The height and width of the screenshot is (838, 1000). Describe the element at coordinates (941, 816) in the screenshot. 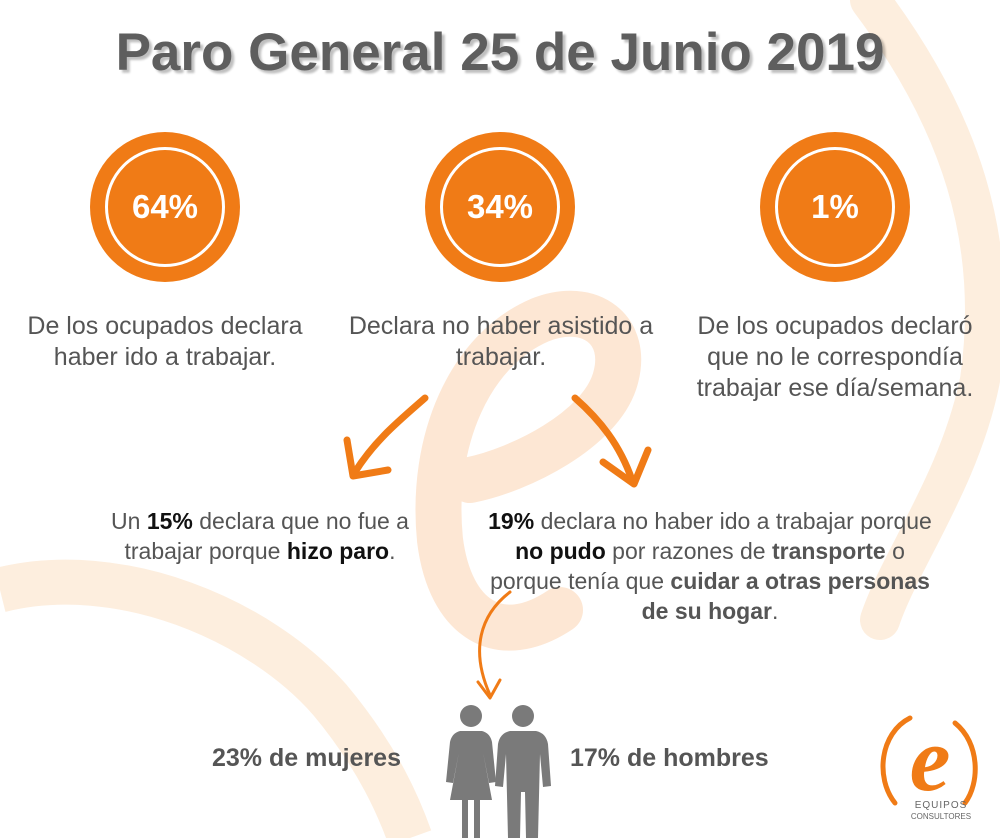

I see `logo-tagline: CONSULTORES` at that location.